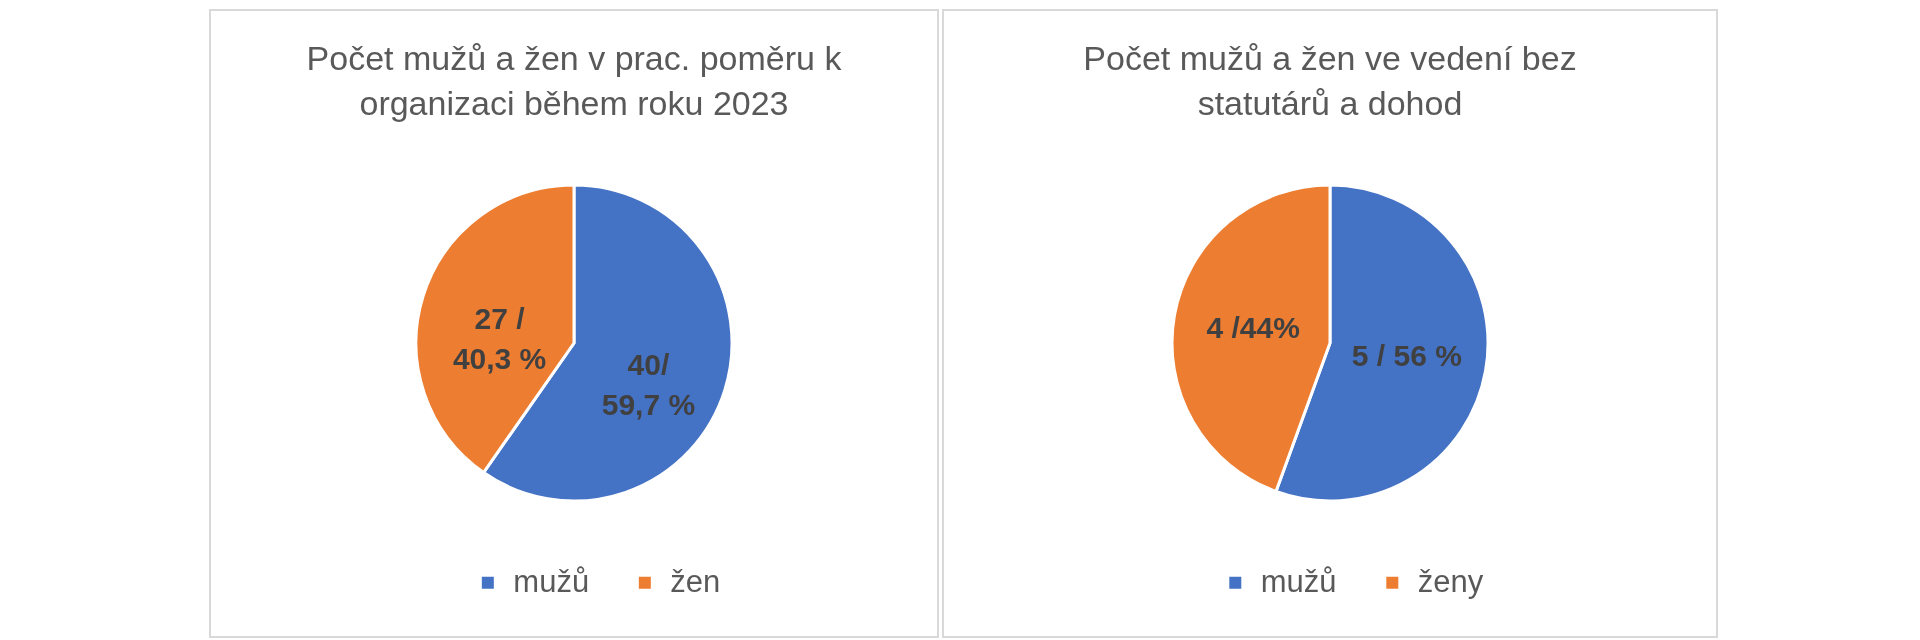 The height and width of the screenshot is (640, 1920). I want to click on data-label: 5 / 56 %, so click(1406, 355).